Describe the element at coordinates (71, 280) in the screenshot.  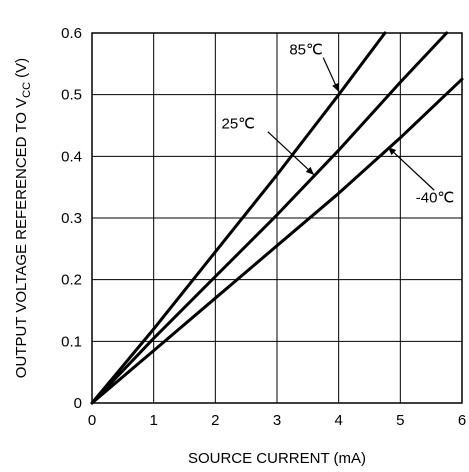
I see `y-tick-label: 0.2` at that location.